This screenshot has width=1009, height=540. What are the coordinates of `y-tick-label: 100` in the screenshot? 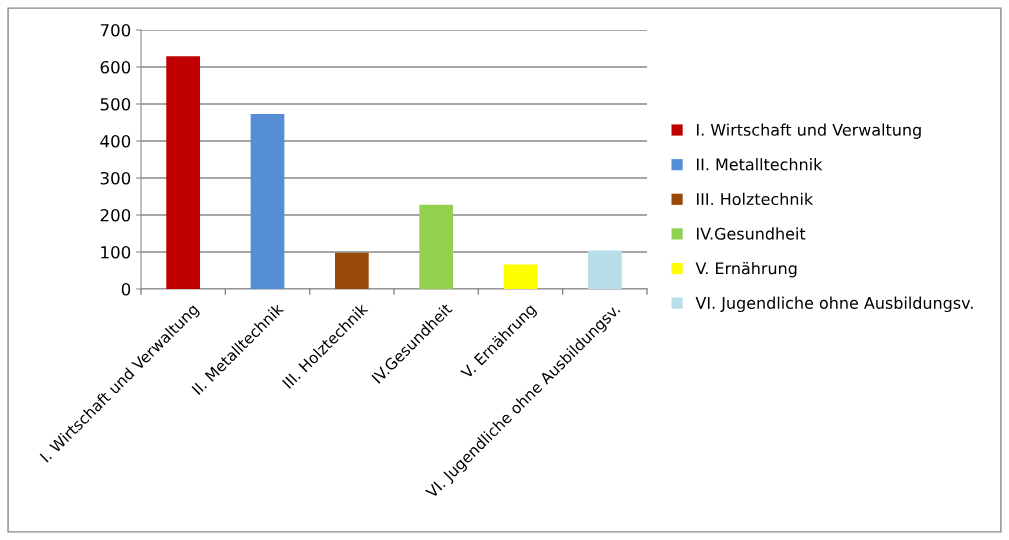 It's located at (116, 252).